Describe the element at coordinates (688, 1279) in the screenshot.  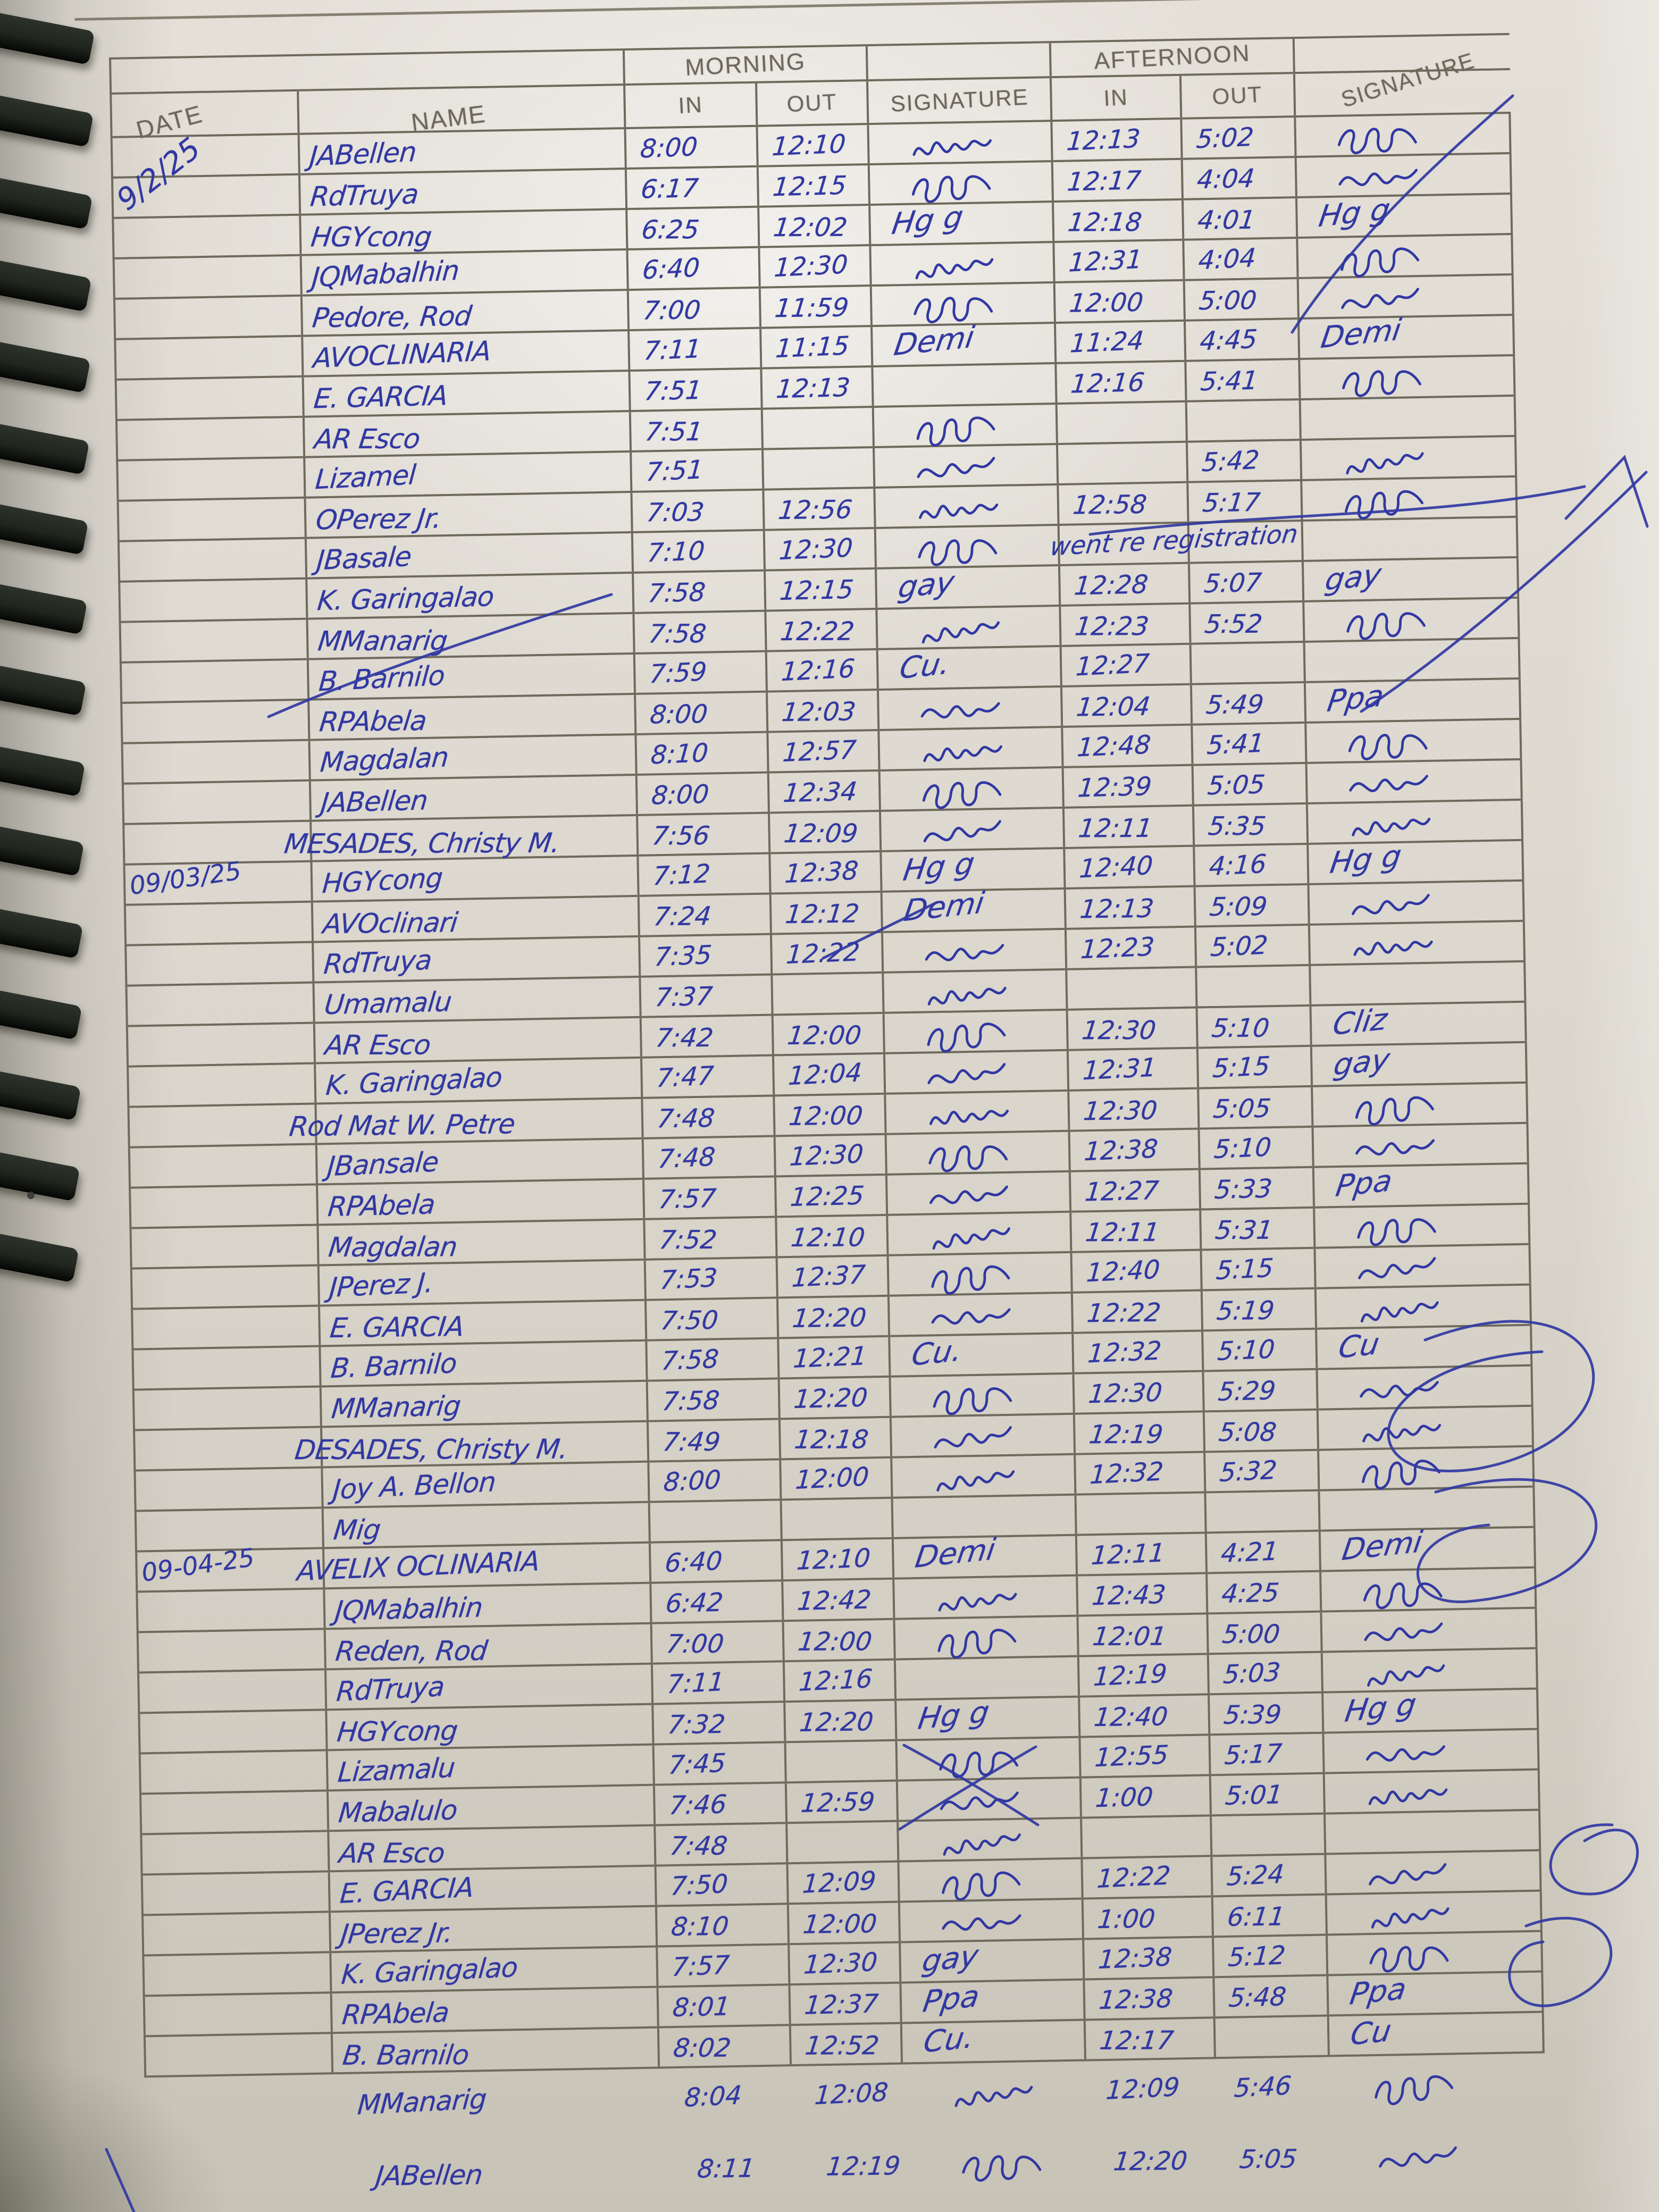
I see `time-value: 7:53` at that location.